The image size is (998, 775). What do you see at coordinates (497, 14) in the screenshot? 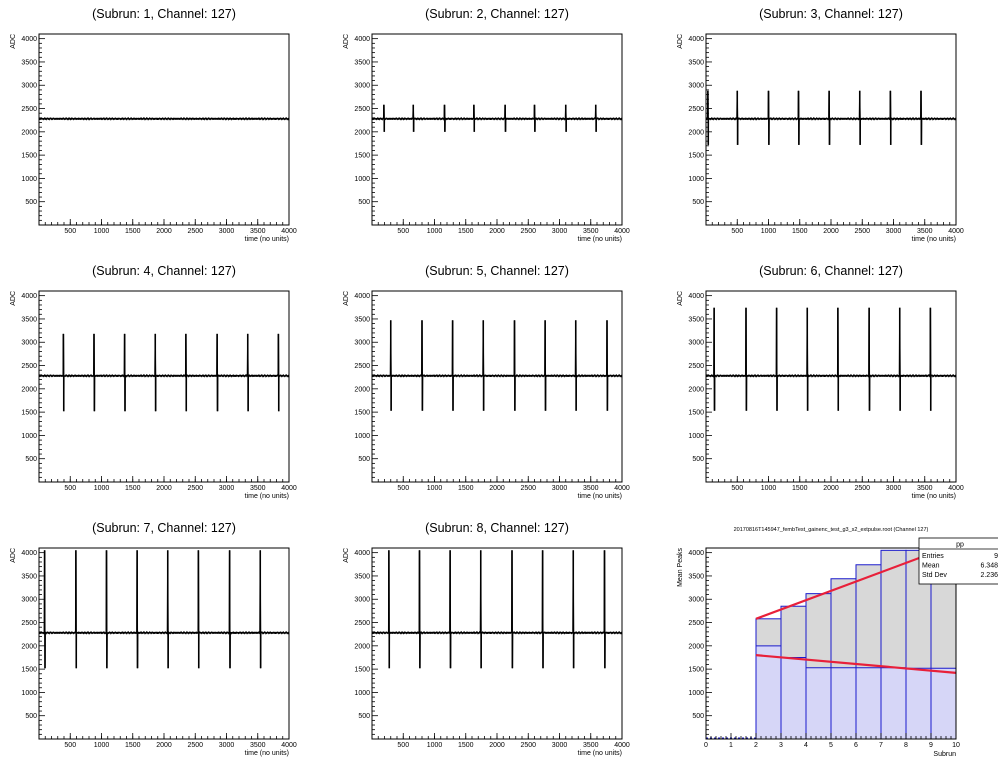
I see `panel-title: (Subrun: 2, Channel: 127)` at bounding box center [497, 14].